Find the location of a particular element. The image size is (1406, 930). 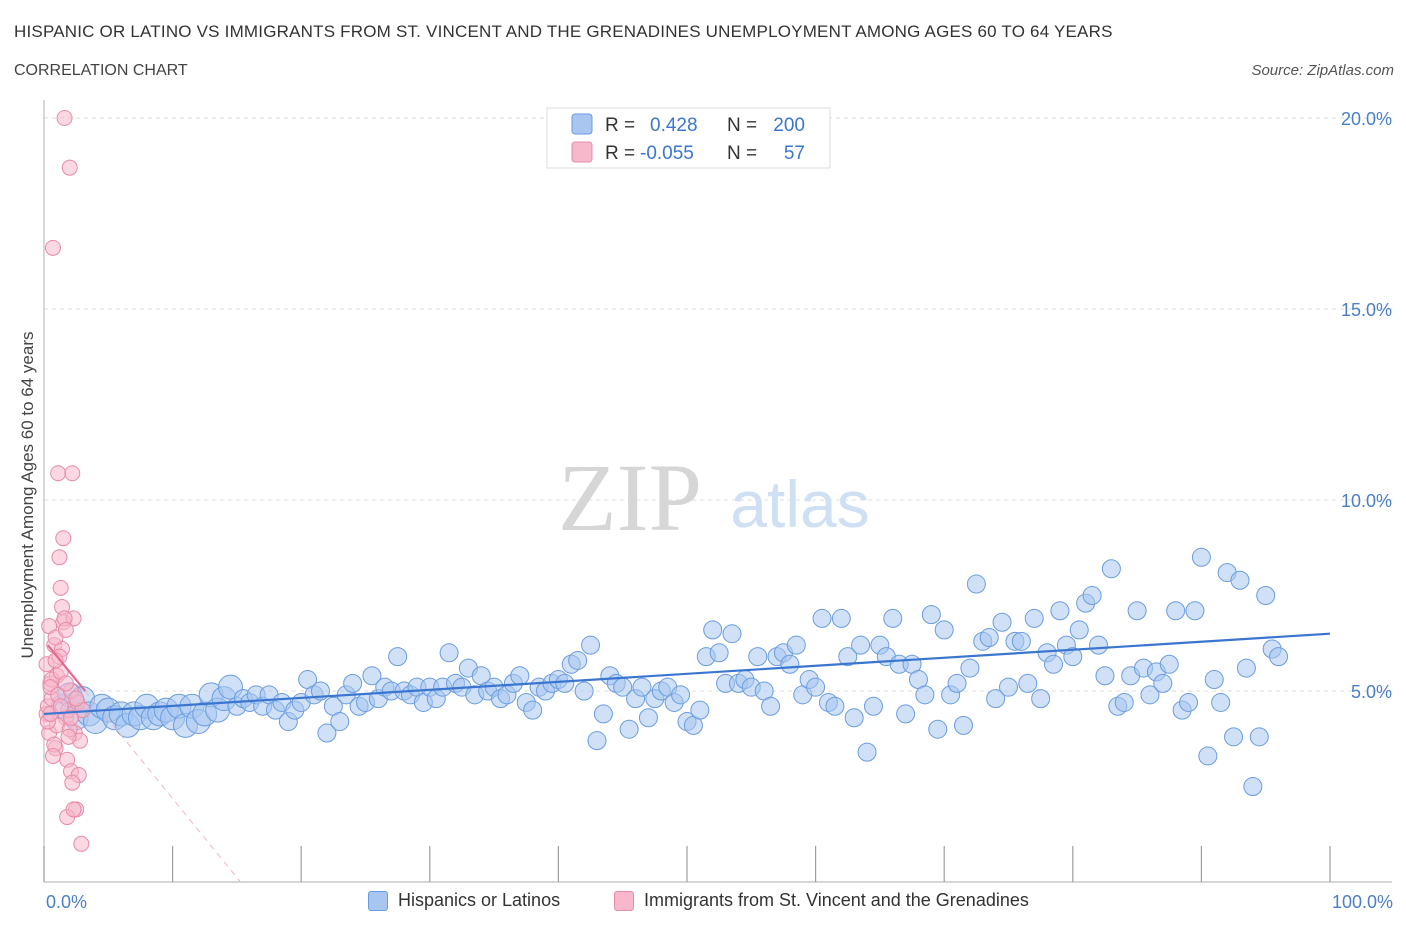

series-svg-immigrants-points is located at coordinates (64, 481).